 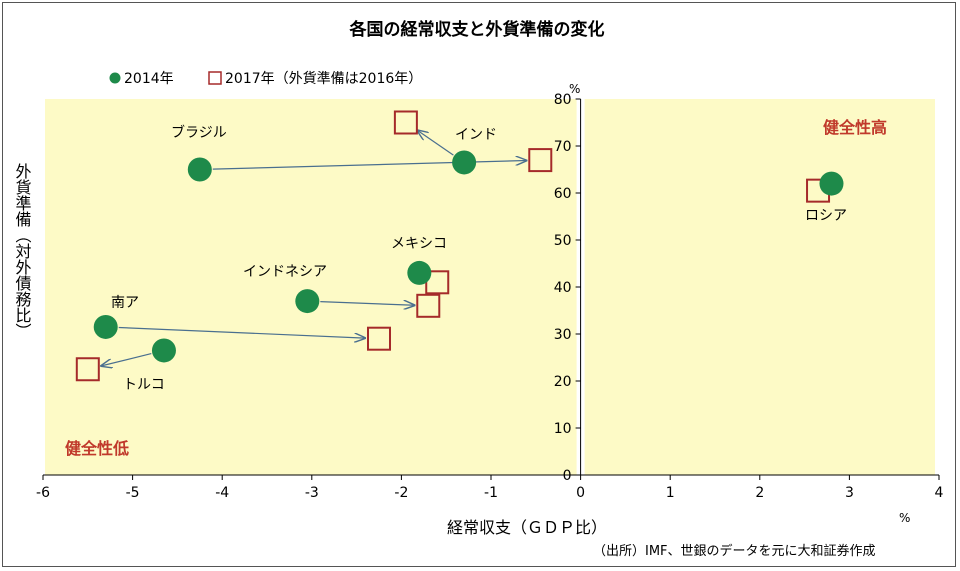 I want to click on source-note: （出所）IMF、世銀のデータを元に大和証券作成, so click(x=734, y=551).